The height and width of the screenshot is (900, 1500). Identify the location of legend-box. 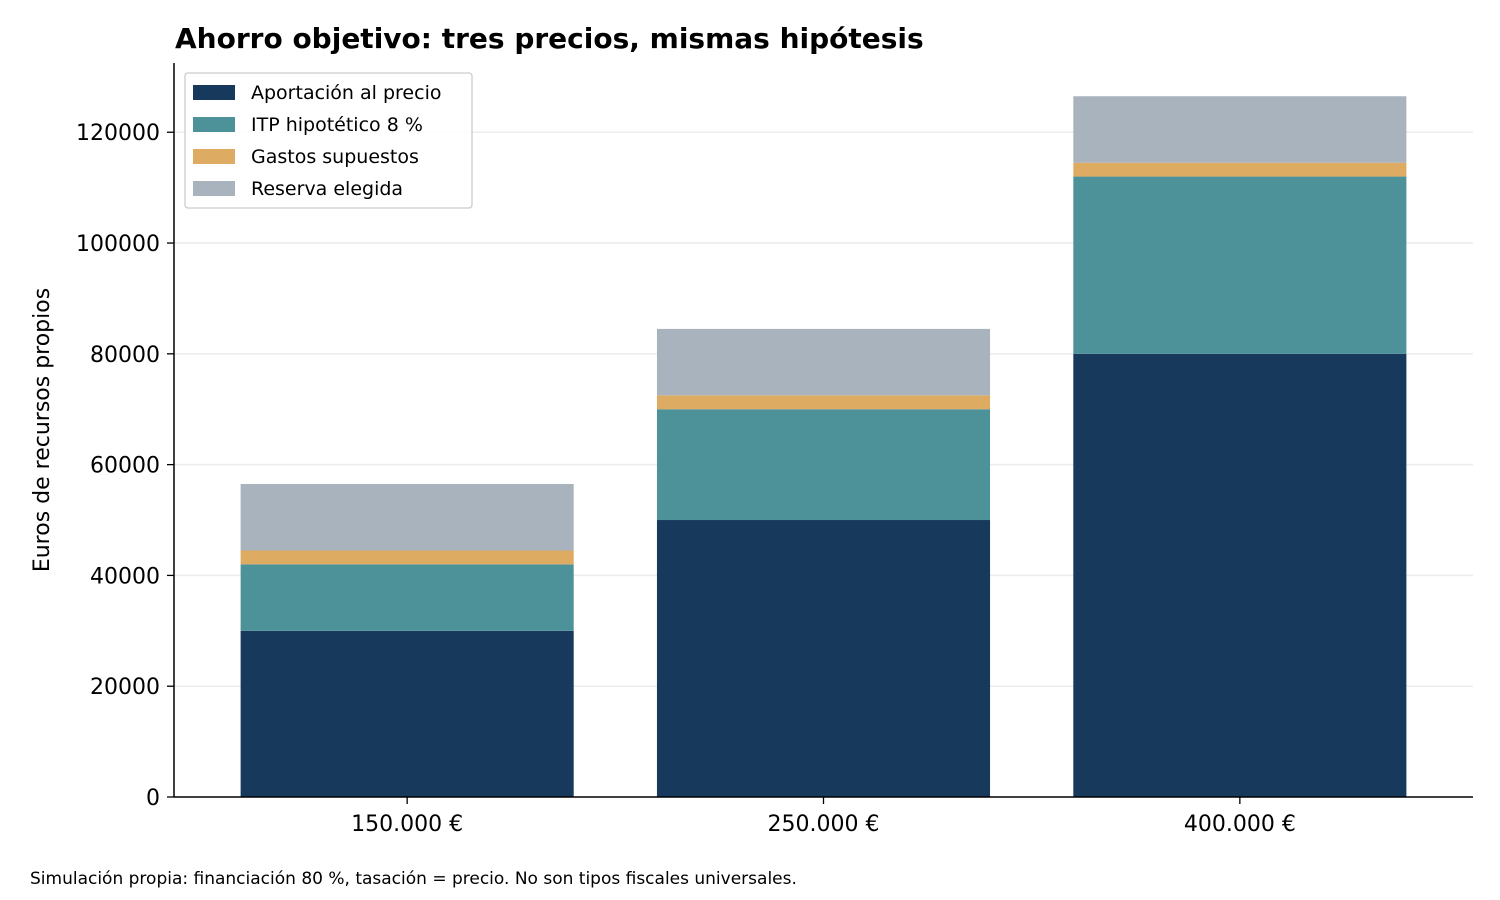
(328, 140).